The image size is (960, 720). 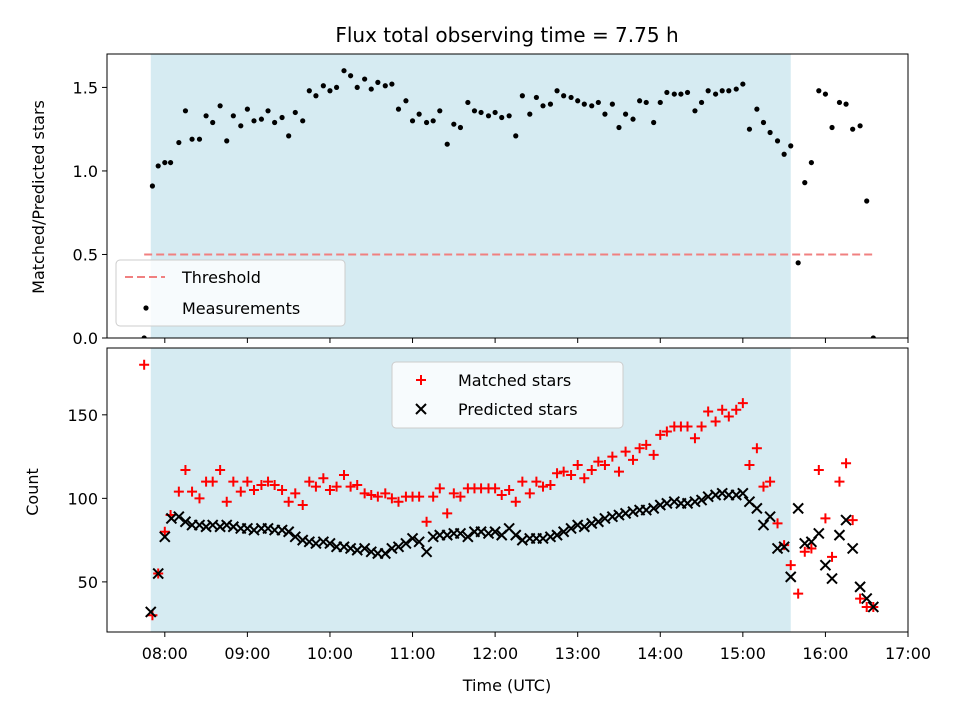 I want to click on bottom-y-tick-label: 100, so click(x=82, y=498).